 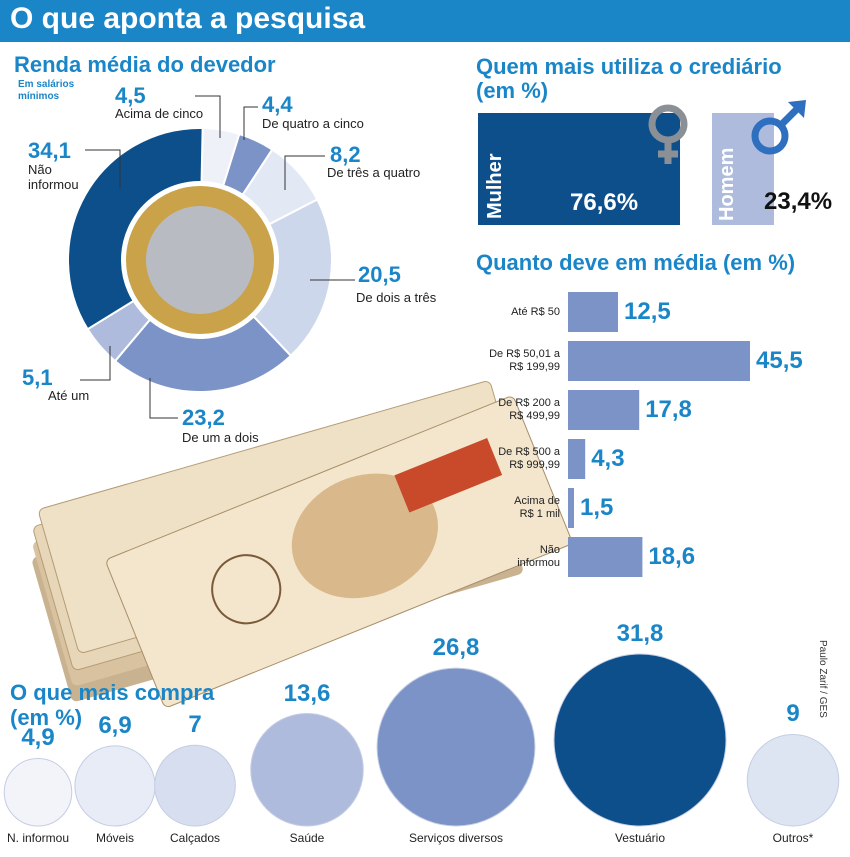 What do you see at coordinates (640, 633) in the screenshot?
I see `bubble-value-vestuario: 31,8` at bounding box center [640, 633].